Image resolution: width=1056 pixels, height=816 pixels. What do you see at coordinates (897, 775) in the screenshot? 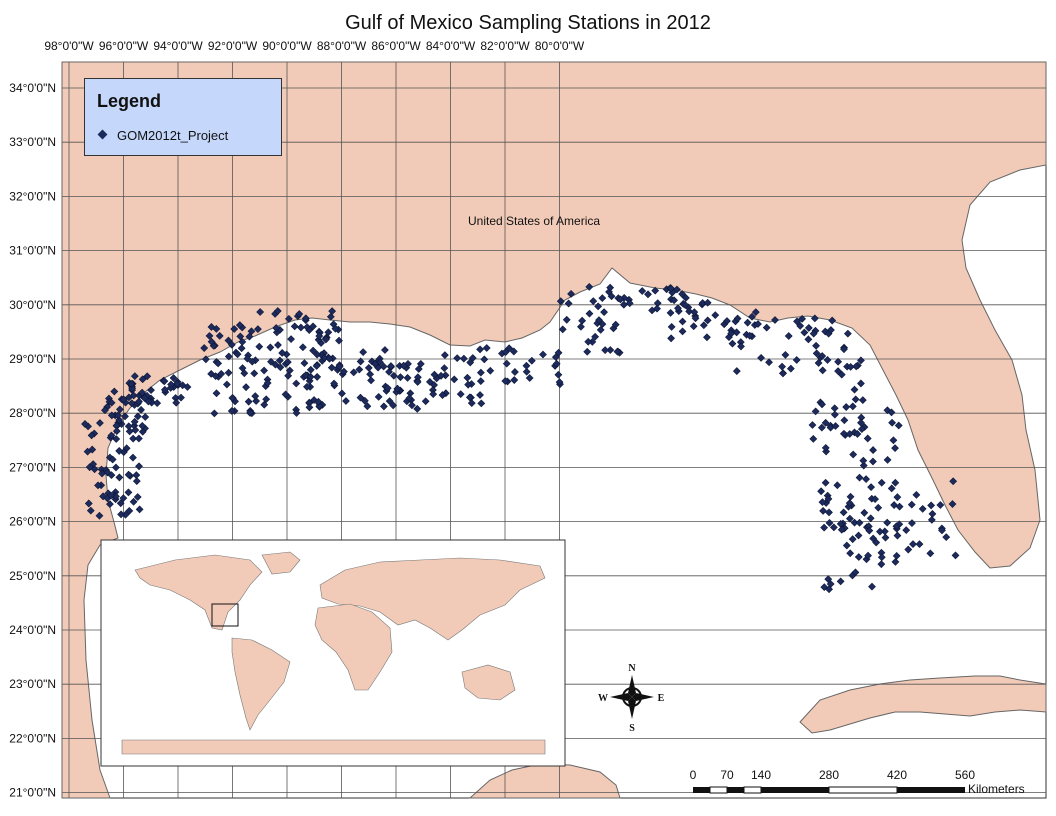
I see `scale-tick-420: 420` at bounding box center [897, 775].